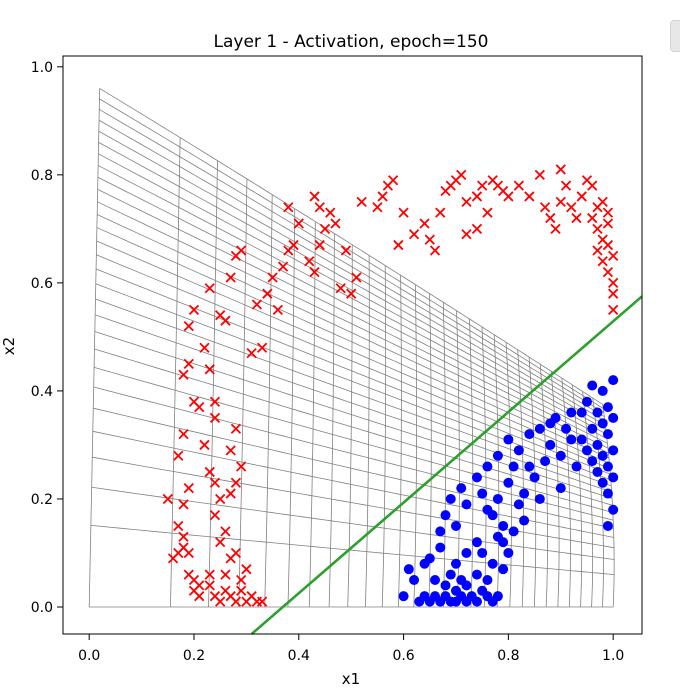  Describe the element at coordinates (508, 656) in the screenshot. I see `x-tick-label: 0.8` at that location.